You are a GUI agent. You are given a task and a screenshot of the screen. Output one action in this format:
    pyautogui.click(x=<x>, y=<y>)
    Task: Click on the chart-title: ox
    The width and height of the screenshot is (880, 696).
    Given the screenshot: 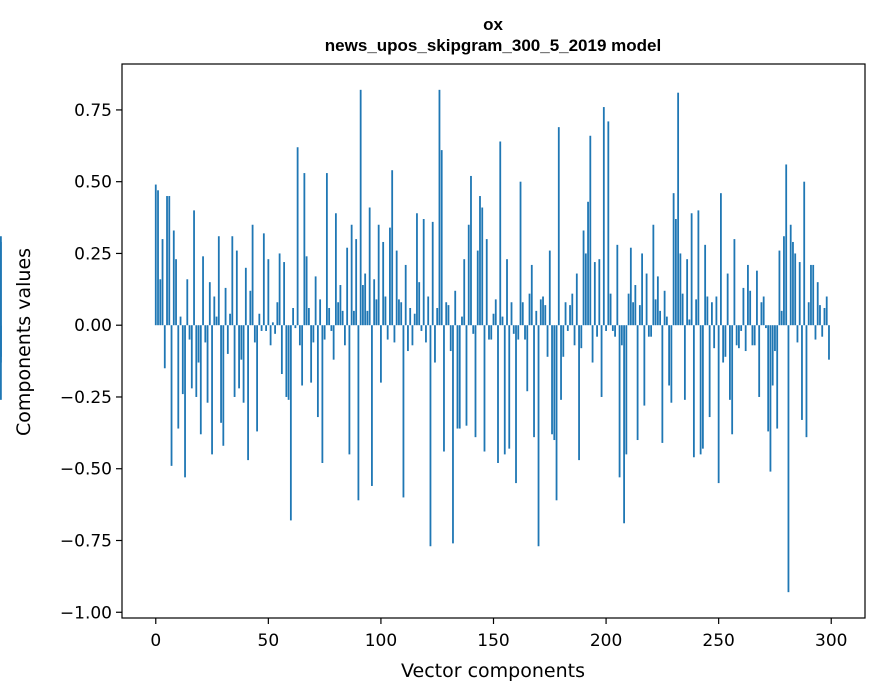 What is the action you would take?
    pyautogui.click(x=493, y=24)
    